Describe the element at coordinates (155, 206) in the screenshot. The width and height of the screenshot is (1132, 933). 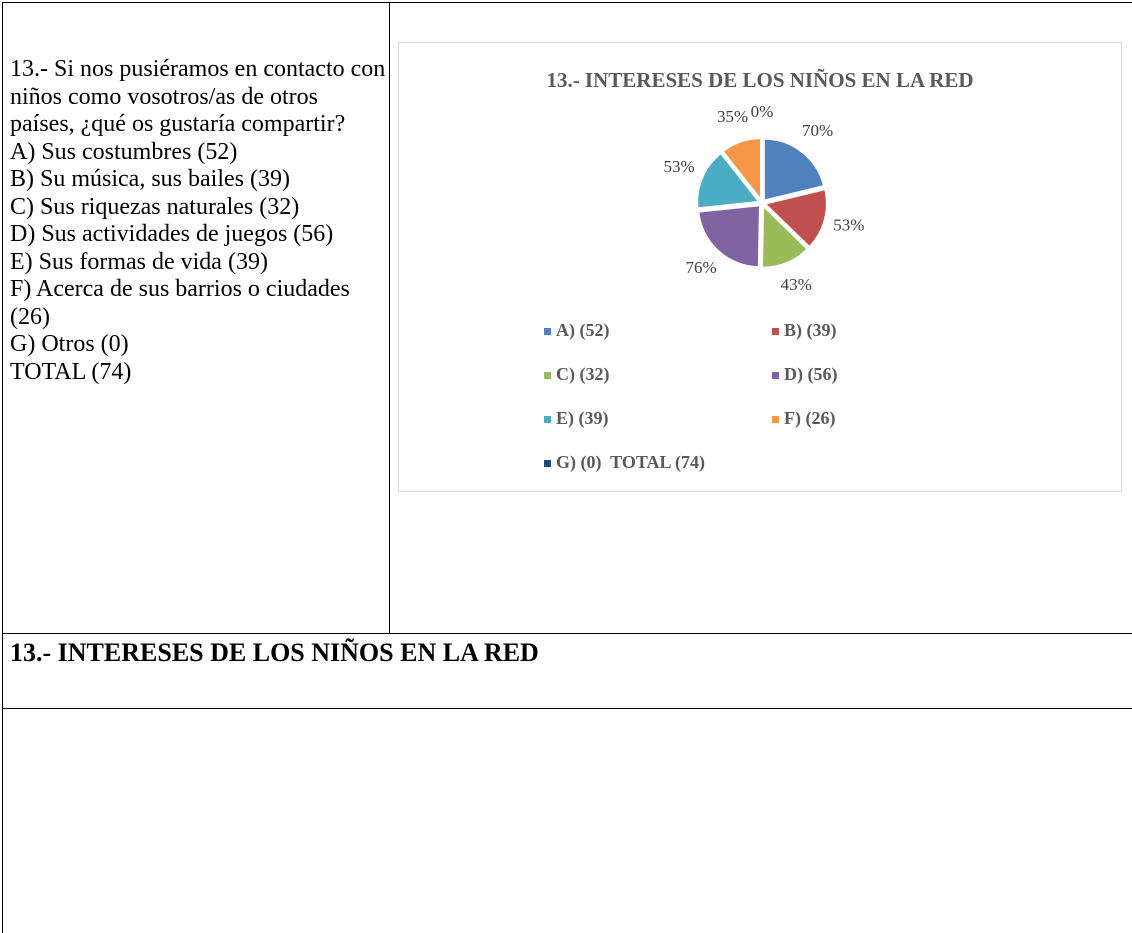
I see `question-line: C) Sus riquezas naturales (32)` at that location.